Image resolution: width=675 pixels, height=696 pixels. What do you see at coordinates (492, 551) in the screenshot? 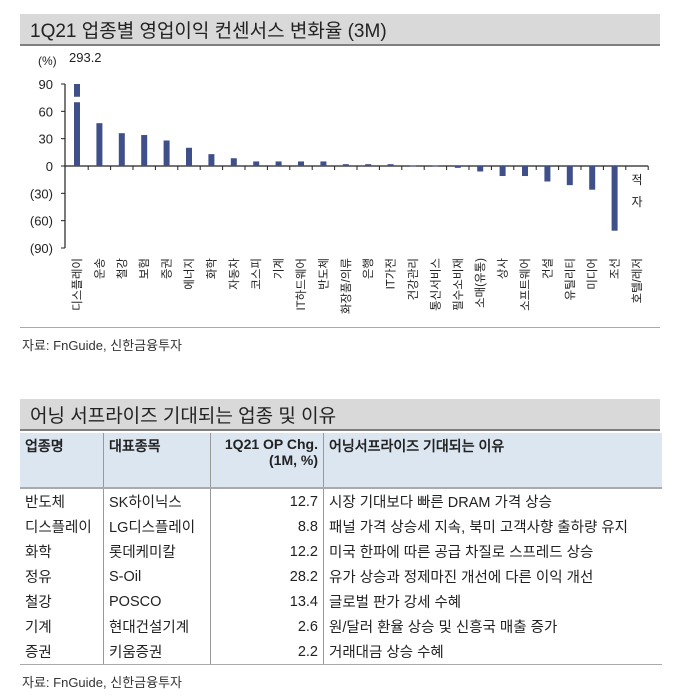
I see `cell-reason: 미국 한파에 따른 공급 차질로 스프레드 상승` at bounding box center [492, 551].